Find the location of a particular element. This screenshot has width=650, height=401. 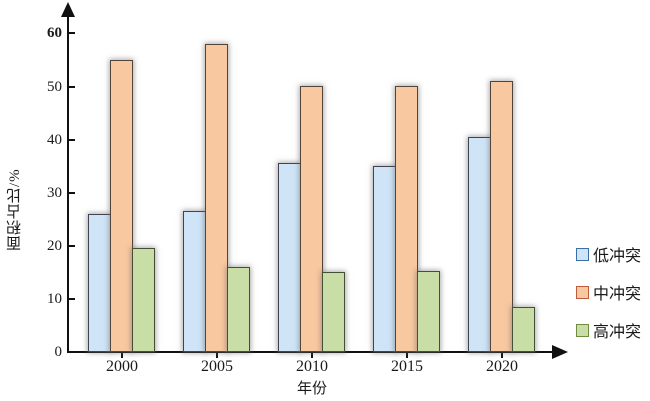

y-tick-label-30: 30 is located at coordinates (54, 192).